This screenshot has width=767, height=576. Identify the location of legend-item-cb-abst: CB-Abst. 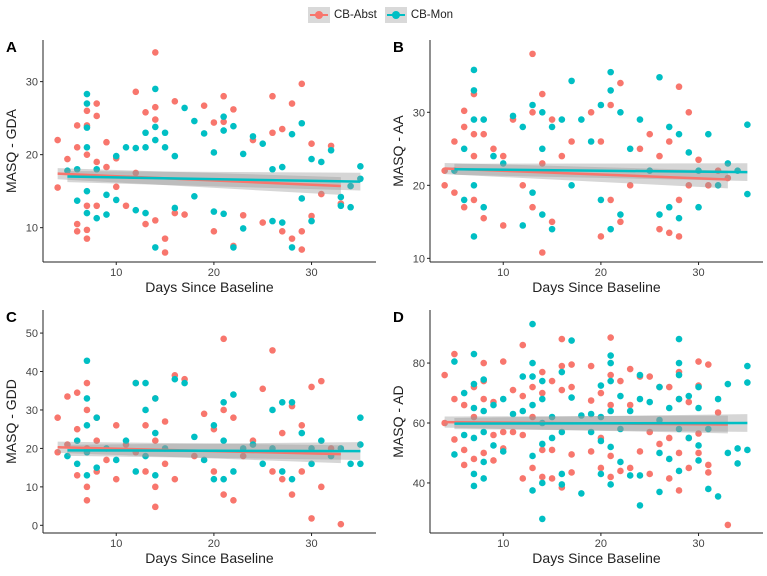
(342, 15).